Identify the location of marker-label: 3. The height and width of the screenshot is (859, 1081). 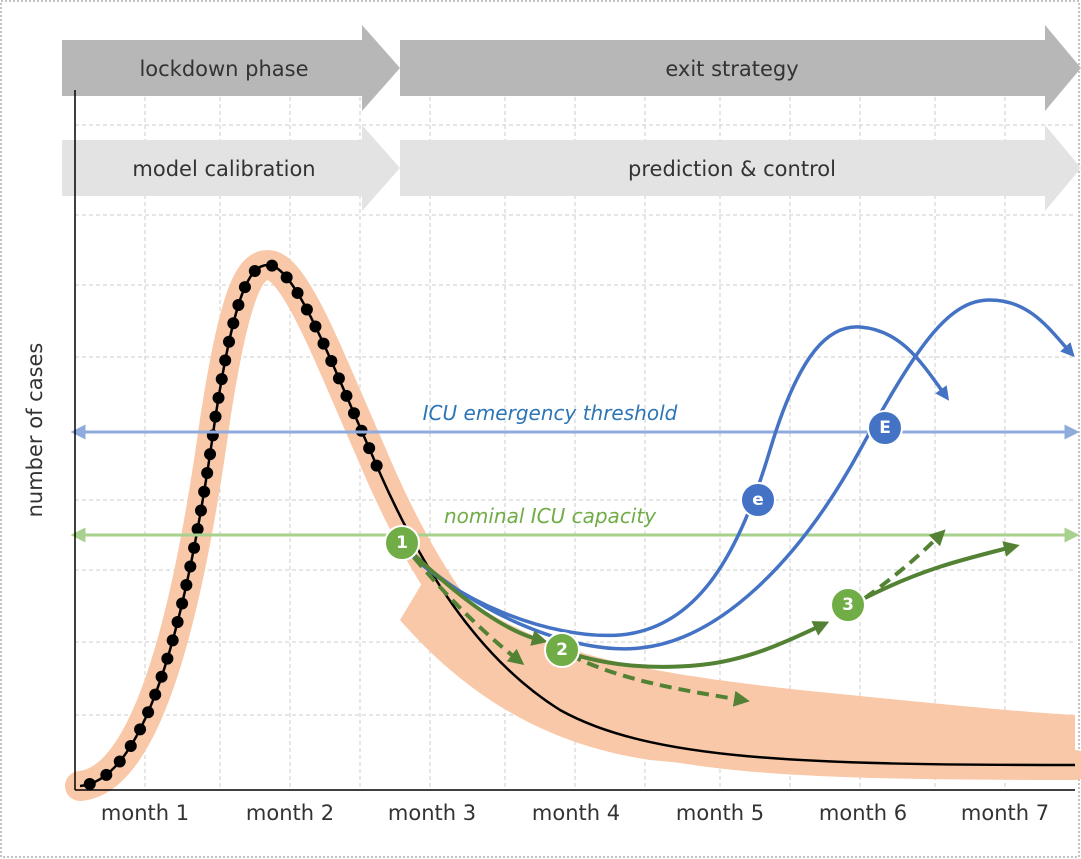
(848, 605).